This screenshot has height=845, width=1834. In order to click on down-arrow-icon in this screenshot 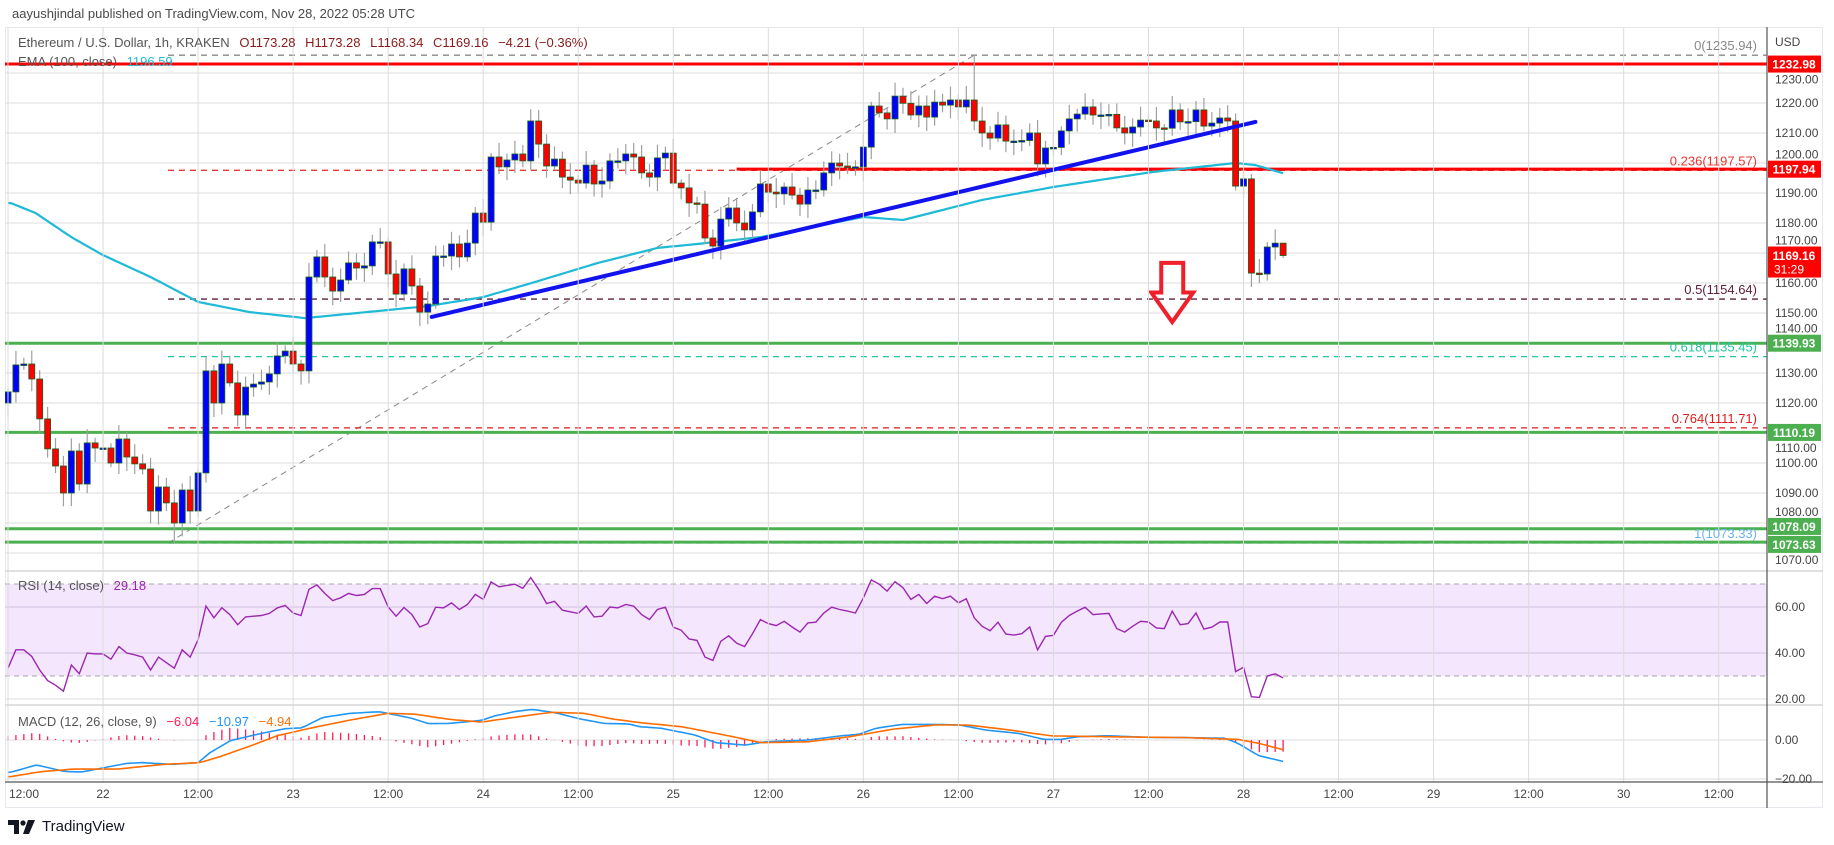, I will do `click(1172, 293)`.